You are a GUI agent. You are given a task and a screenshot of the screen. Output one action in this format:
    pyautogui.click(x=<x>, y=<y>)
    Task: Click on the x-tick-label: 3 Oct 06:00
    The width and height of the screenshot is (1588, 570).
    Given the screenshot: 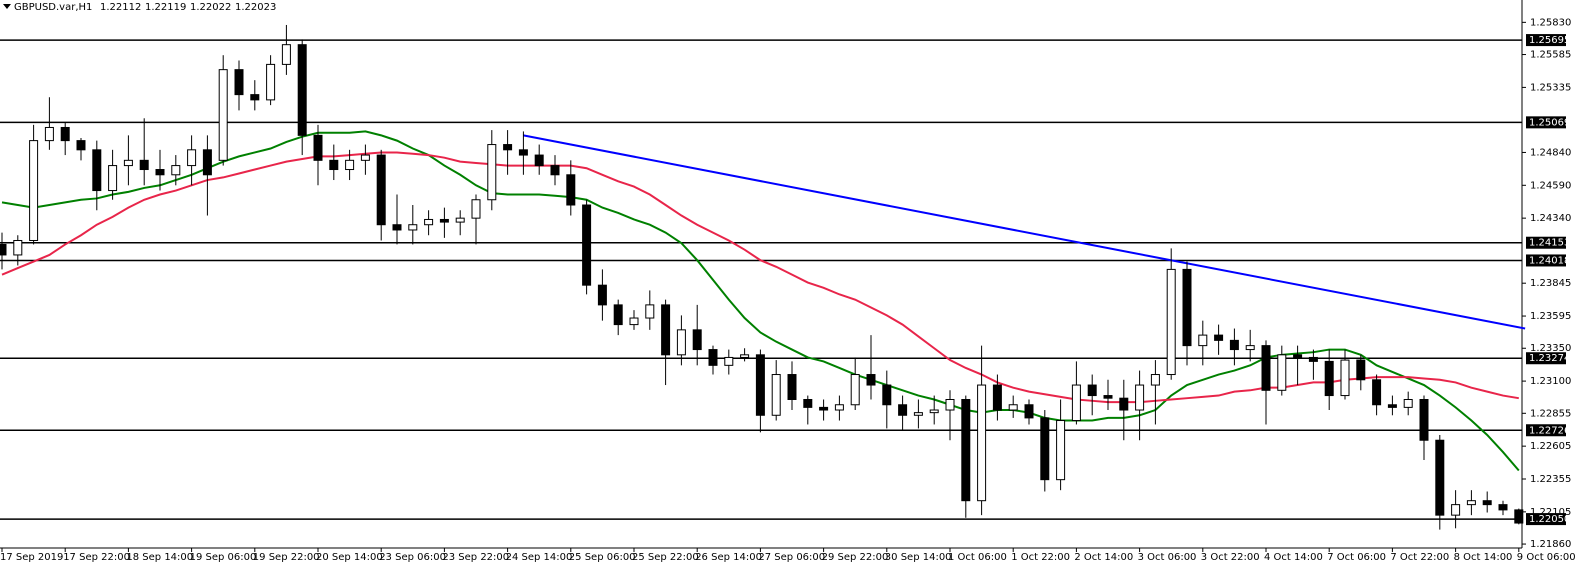 What is the action you would take?
    pyautogui.click(x=1167, y=557)
    